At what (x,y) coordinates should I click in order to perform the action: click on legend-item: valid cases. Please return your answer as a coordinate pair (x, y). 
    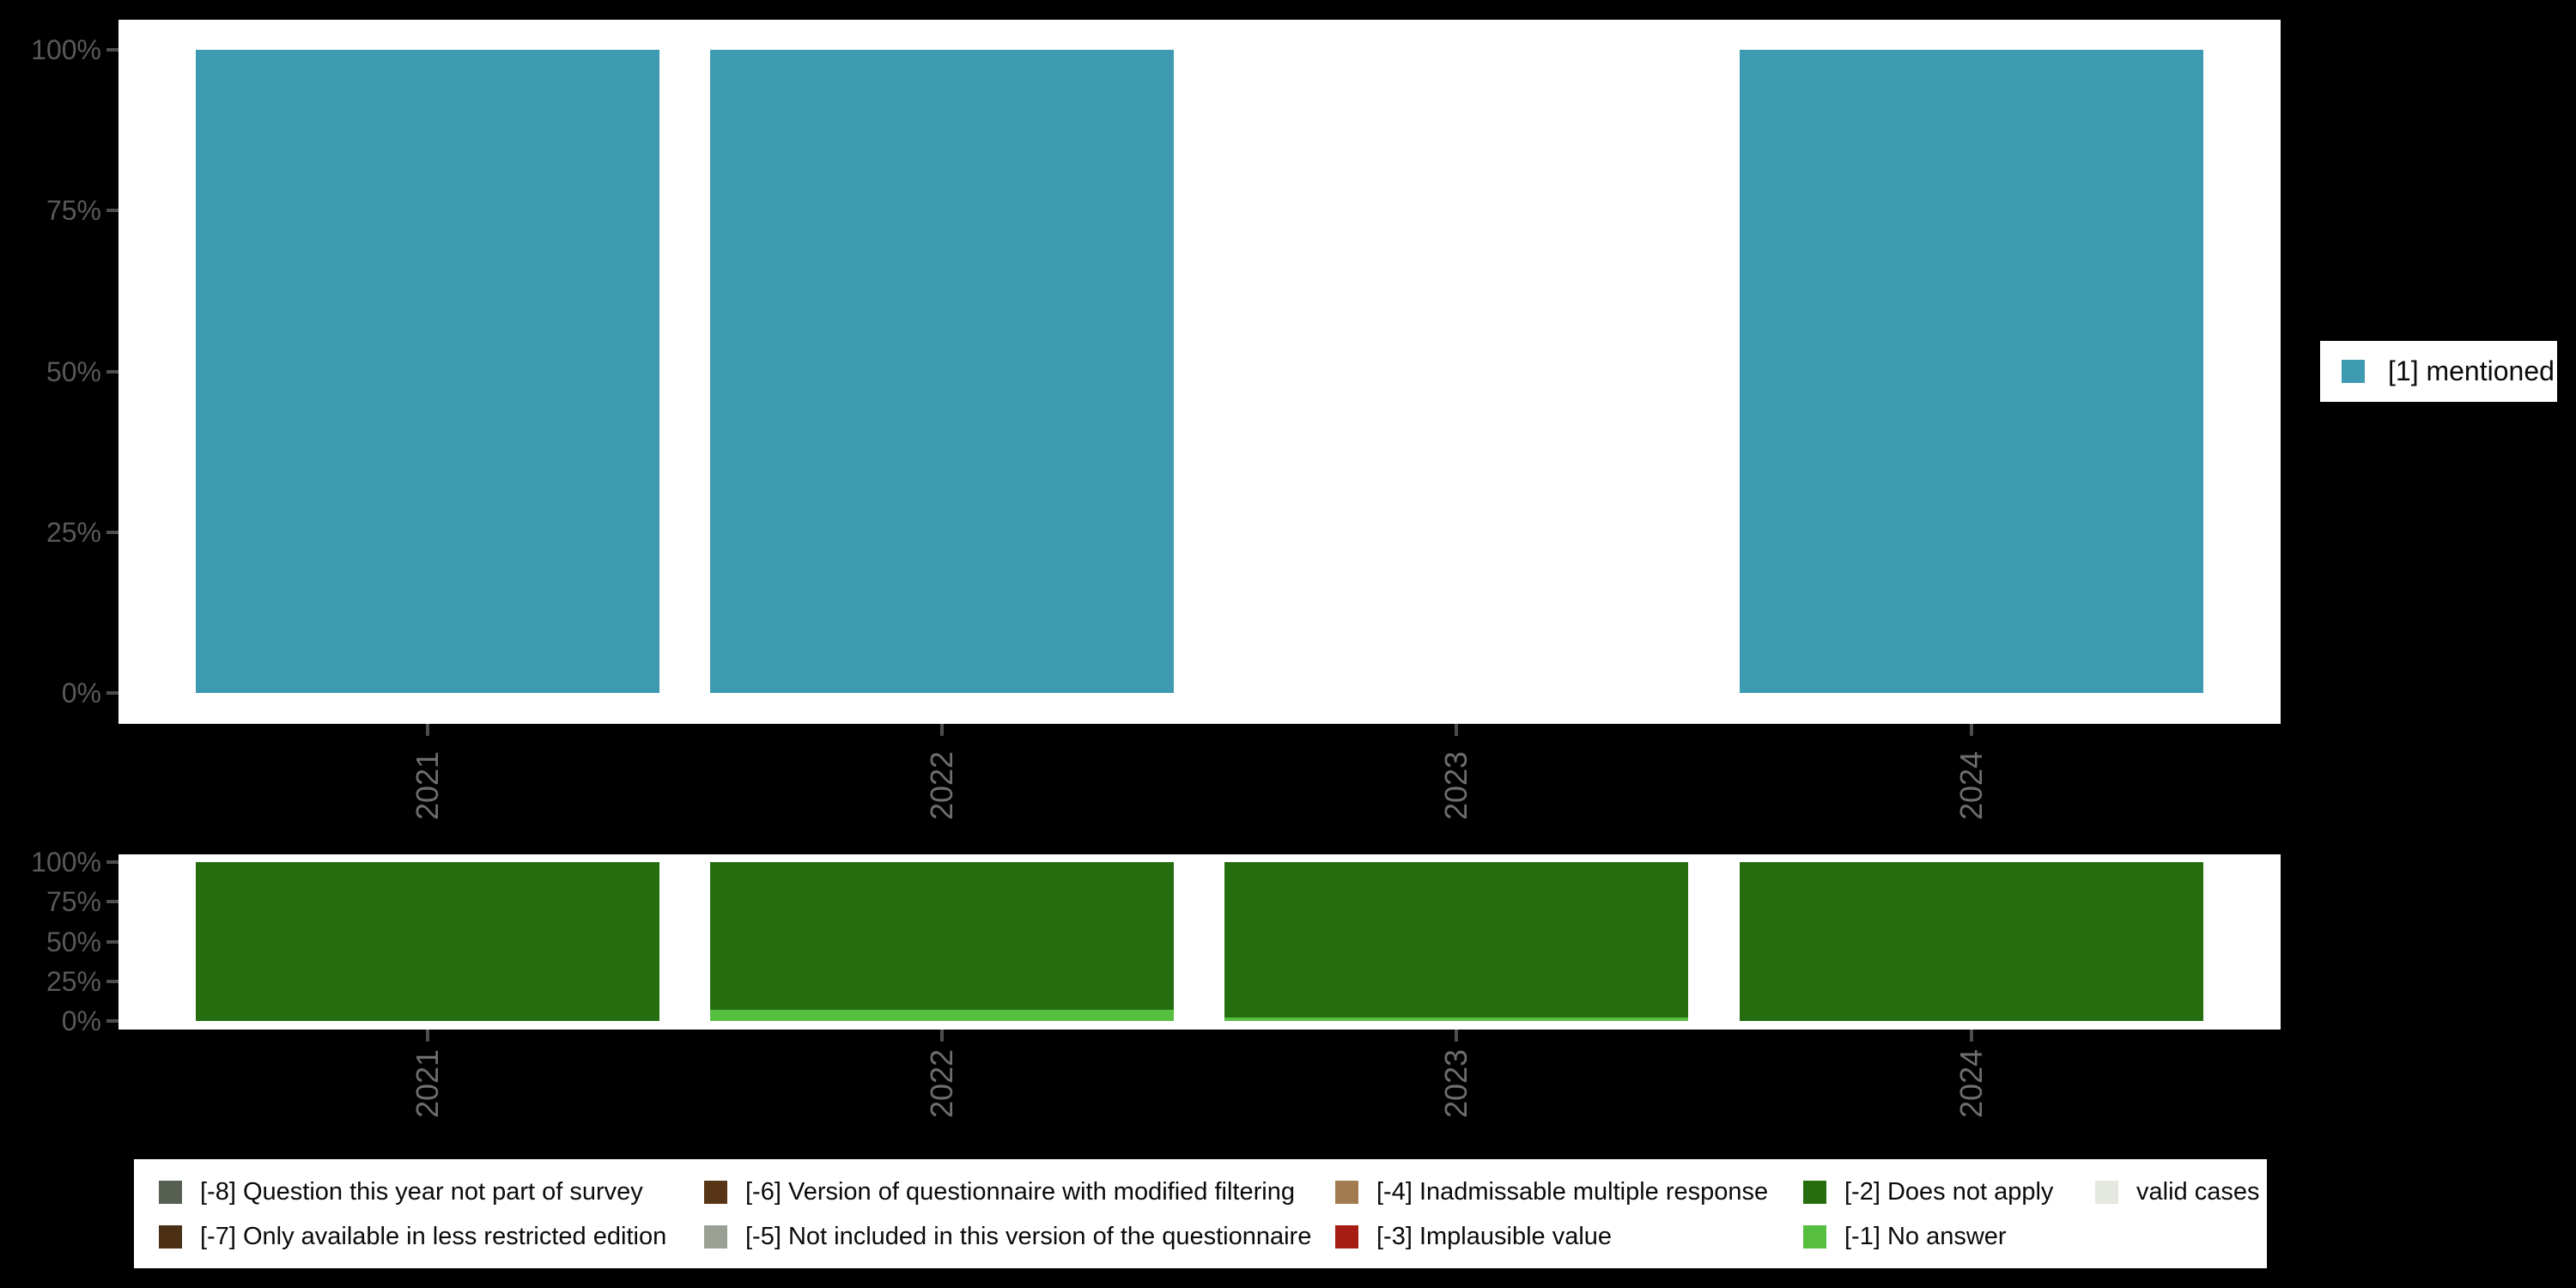
    Looking at the image, I should click on (2181, 1192).